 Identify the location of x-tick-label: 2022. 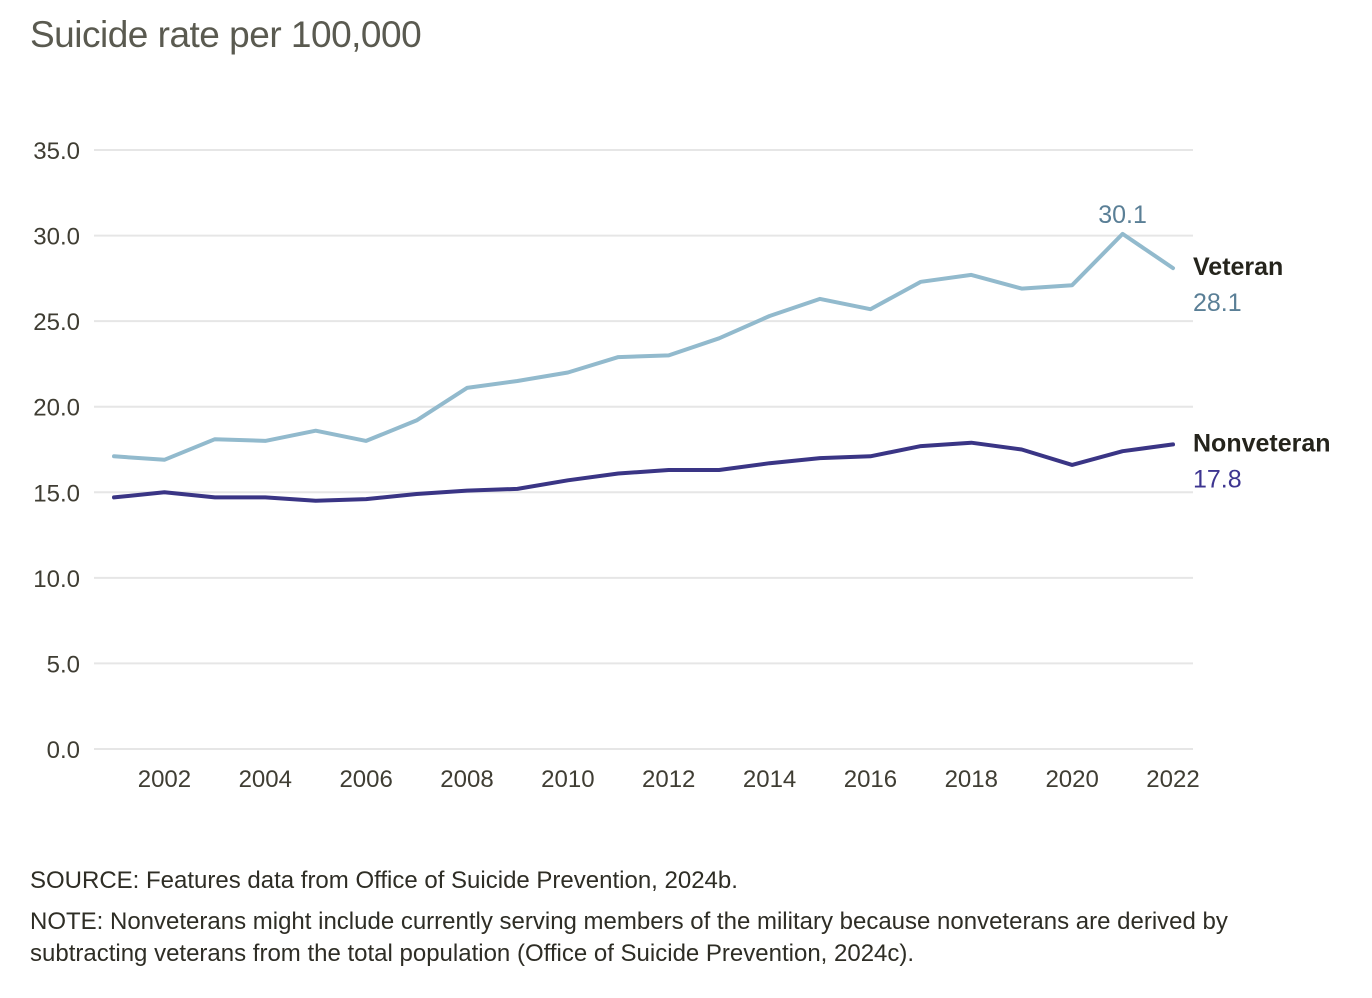
(1172, 779).